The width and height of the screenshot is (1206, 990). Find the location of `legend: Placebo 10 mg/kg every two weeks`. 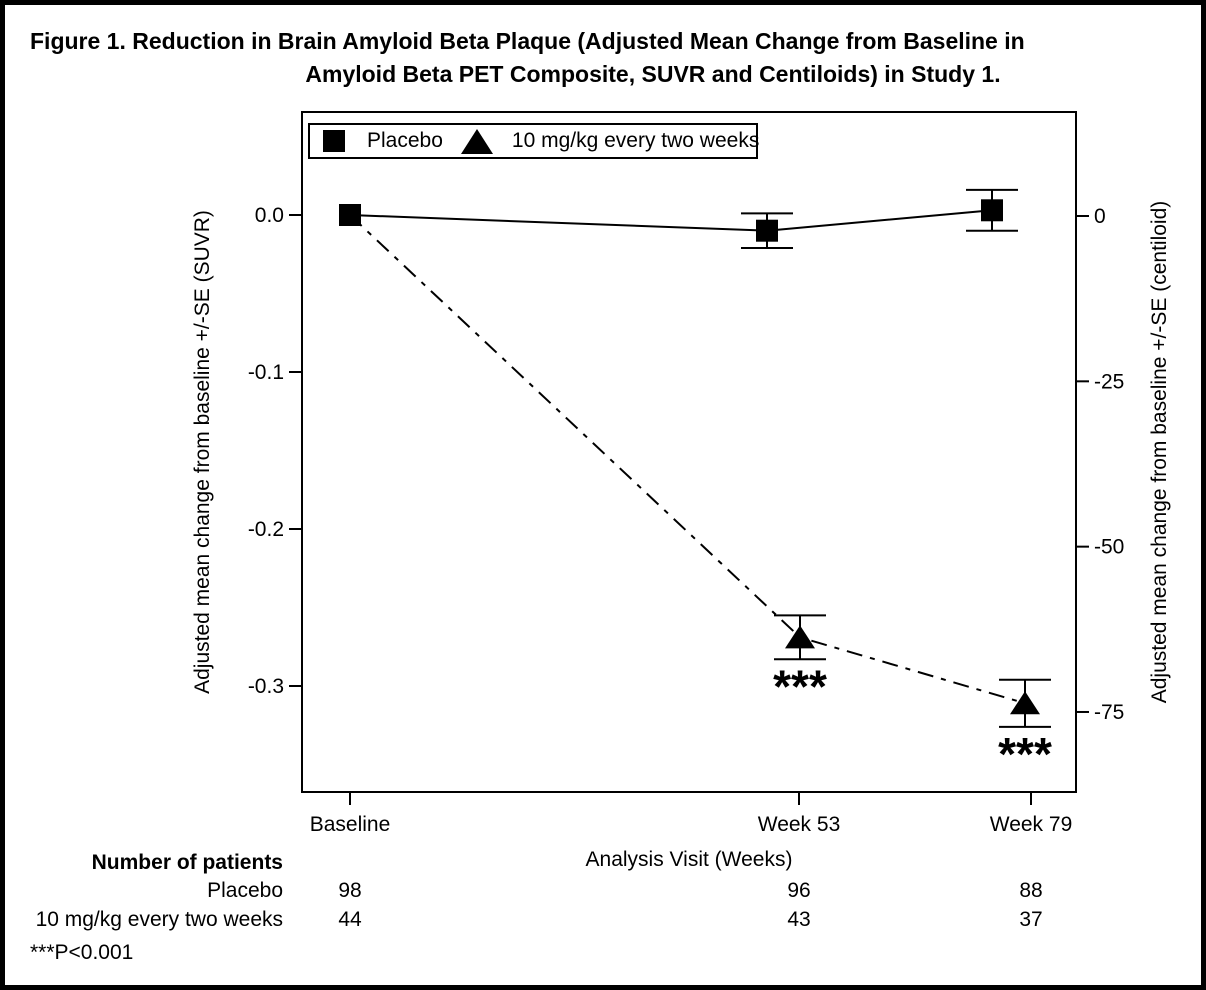

legend: Placebo 10 mg/kg every two weeks is located at coordinates (534, 141).